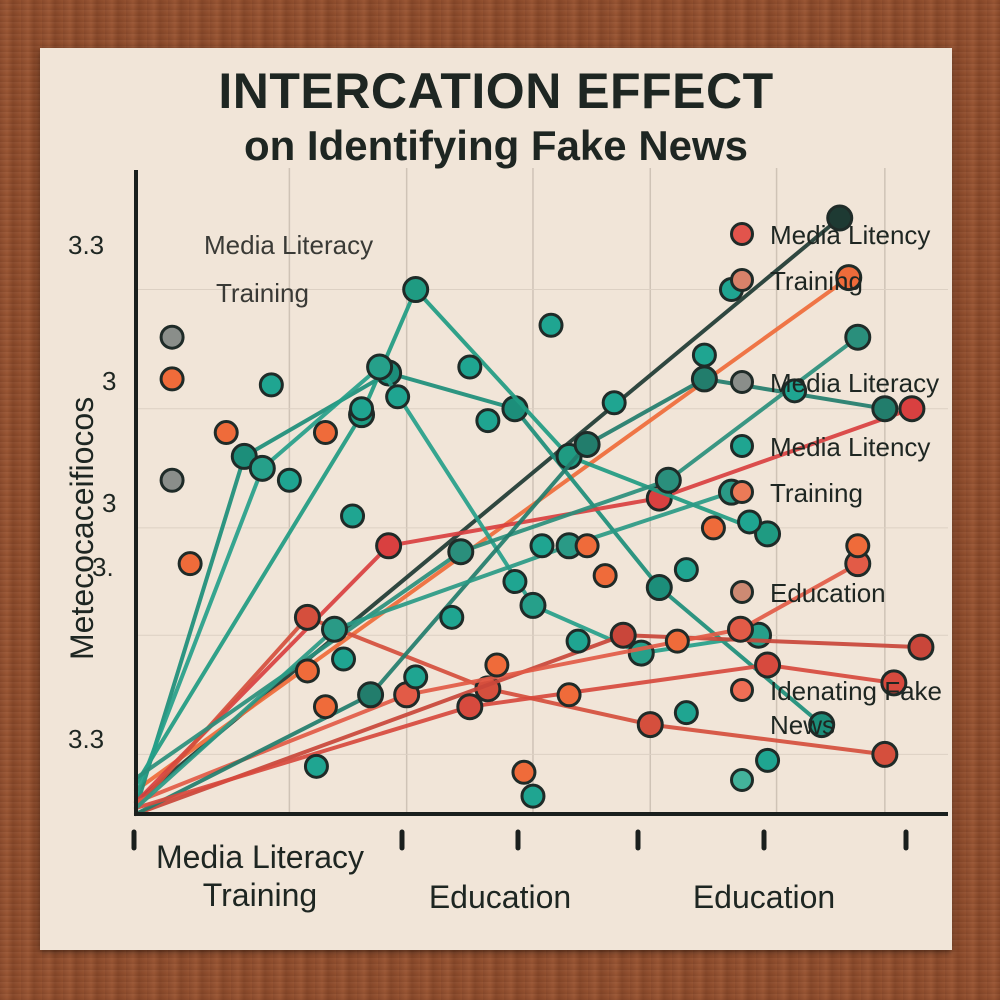  I want to click on legend-item, so click(840, 778).